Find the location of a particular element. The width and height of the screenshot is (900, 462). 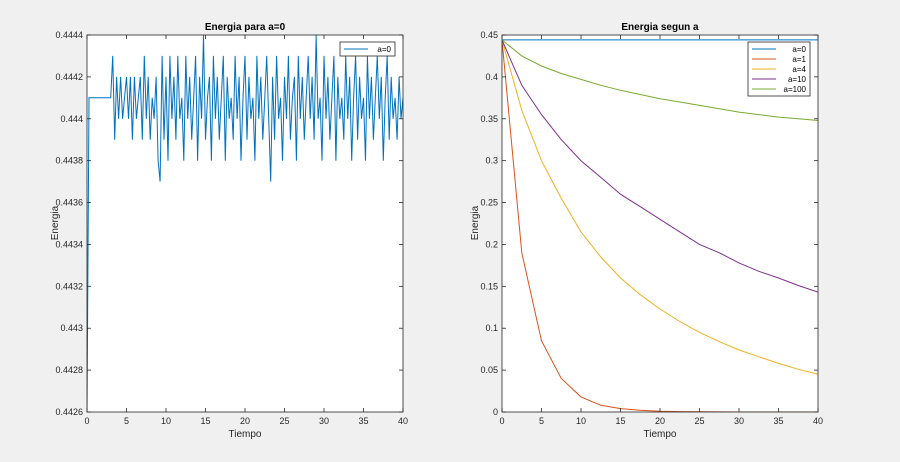

y-tick-label: 0 is located at coordinates (495, 412).